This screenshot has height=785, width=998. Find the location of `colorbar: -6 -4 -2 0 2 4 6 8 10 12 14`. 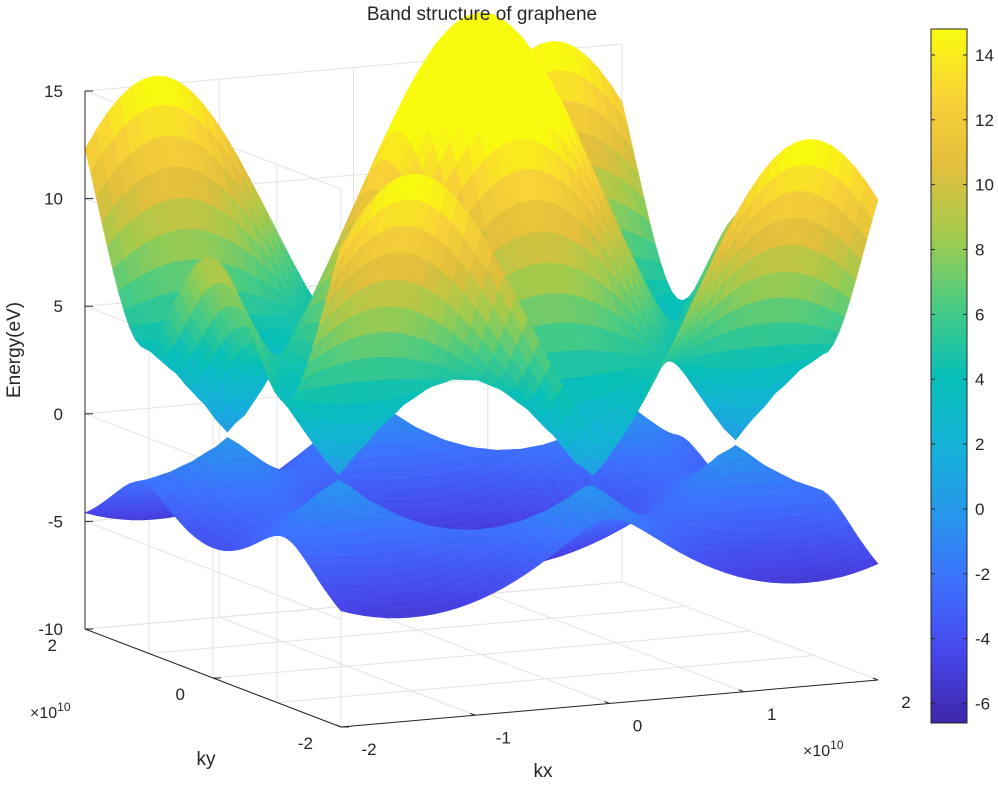

colorbar: -6 -4 -2 0 2 4 6 8 10 12 14 is located at coordinates (962, 376).